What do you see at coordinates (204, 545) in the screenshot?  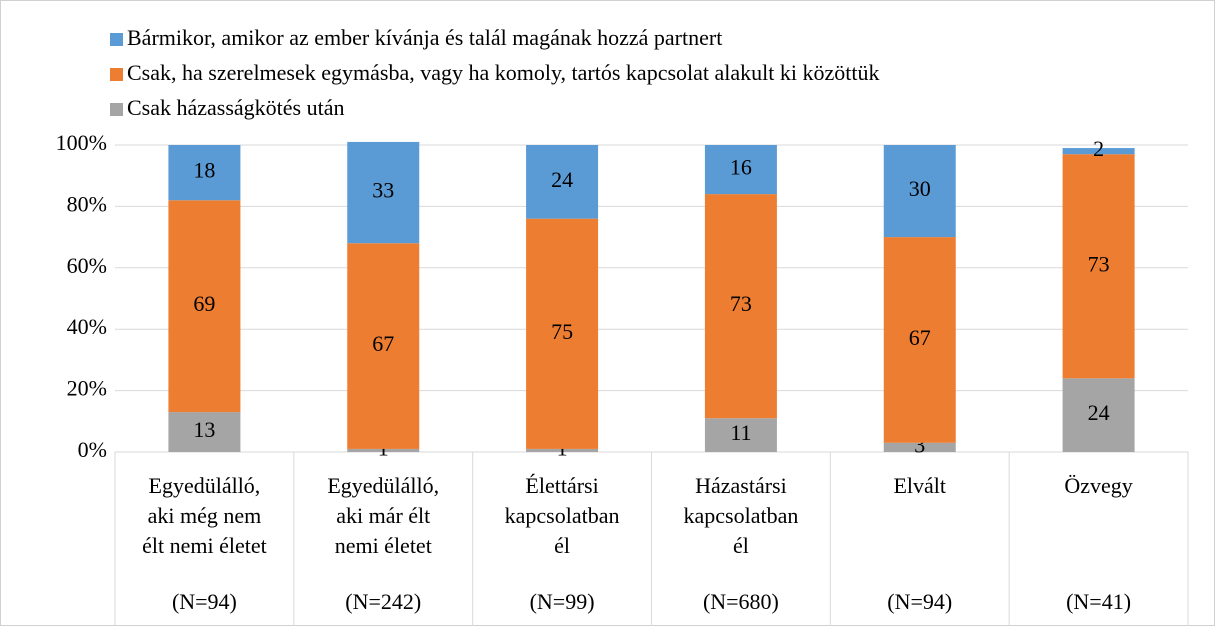 I see `x-tick-label: élt nemi életet` at bounding box center [204, 545].